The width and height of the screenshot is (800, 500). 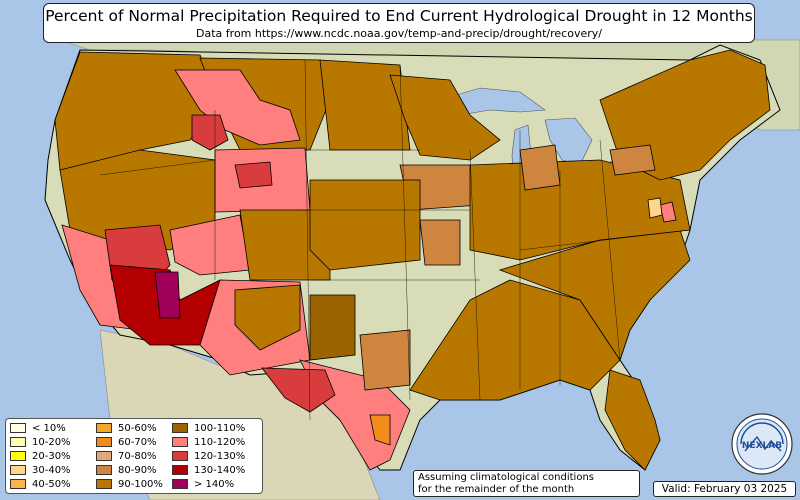 I want to click on legend-item: 10-20%, so click(x=52, y=442).